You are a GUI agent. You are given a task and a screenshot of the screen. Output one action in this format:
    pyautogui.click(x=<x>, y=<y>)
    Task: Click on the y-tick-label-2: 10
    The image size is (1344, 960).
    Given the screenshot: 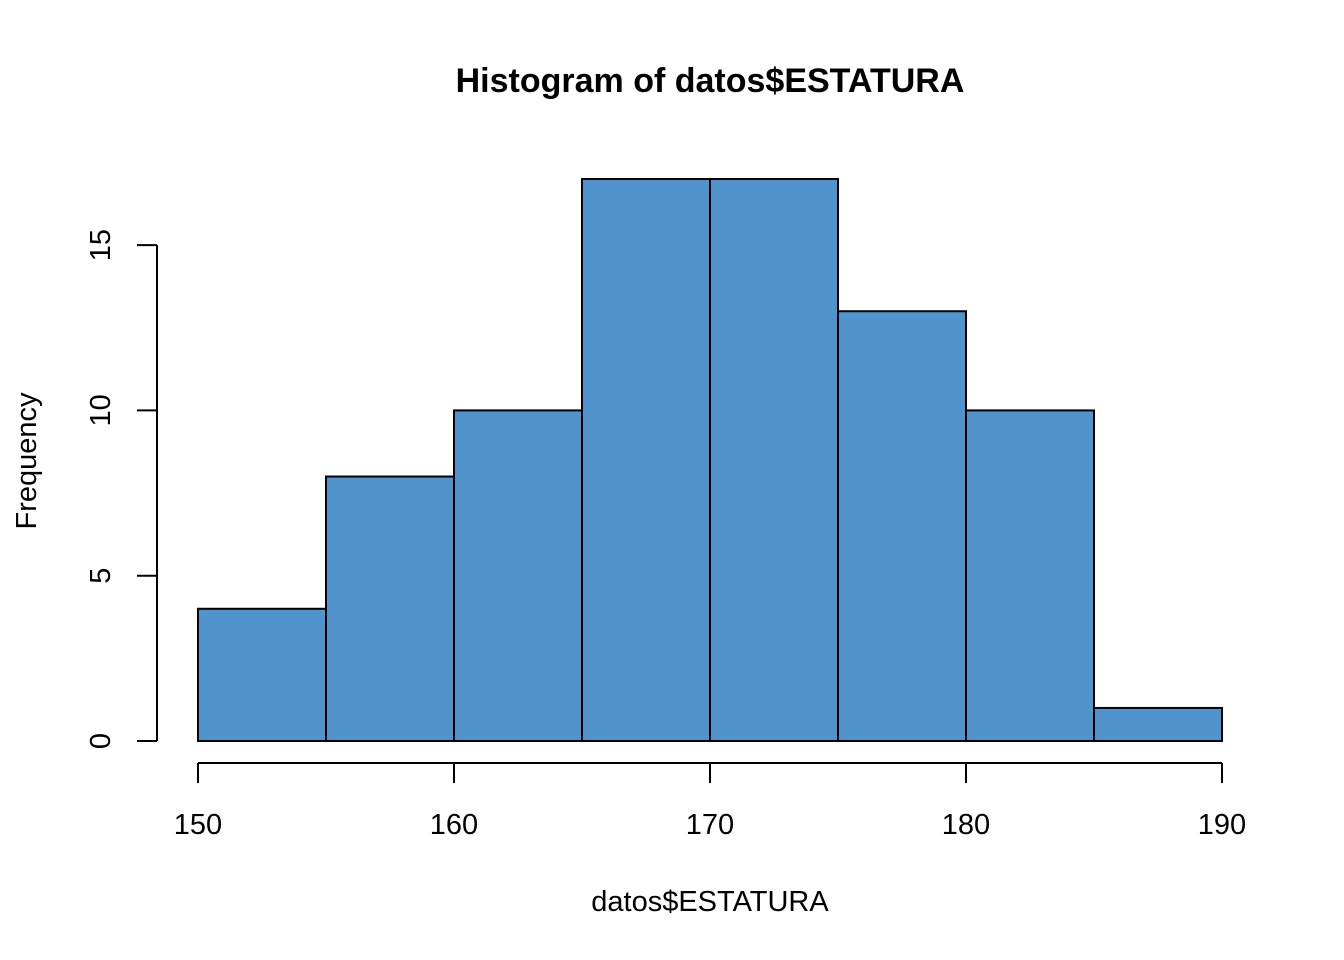 What is the action you would take?
    pyautogui.click(x=101, y=410)
    